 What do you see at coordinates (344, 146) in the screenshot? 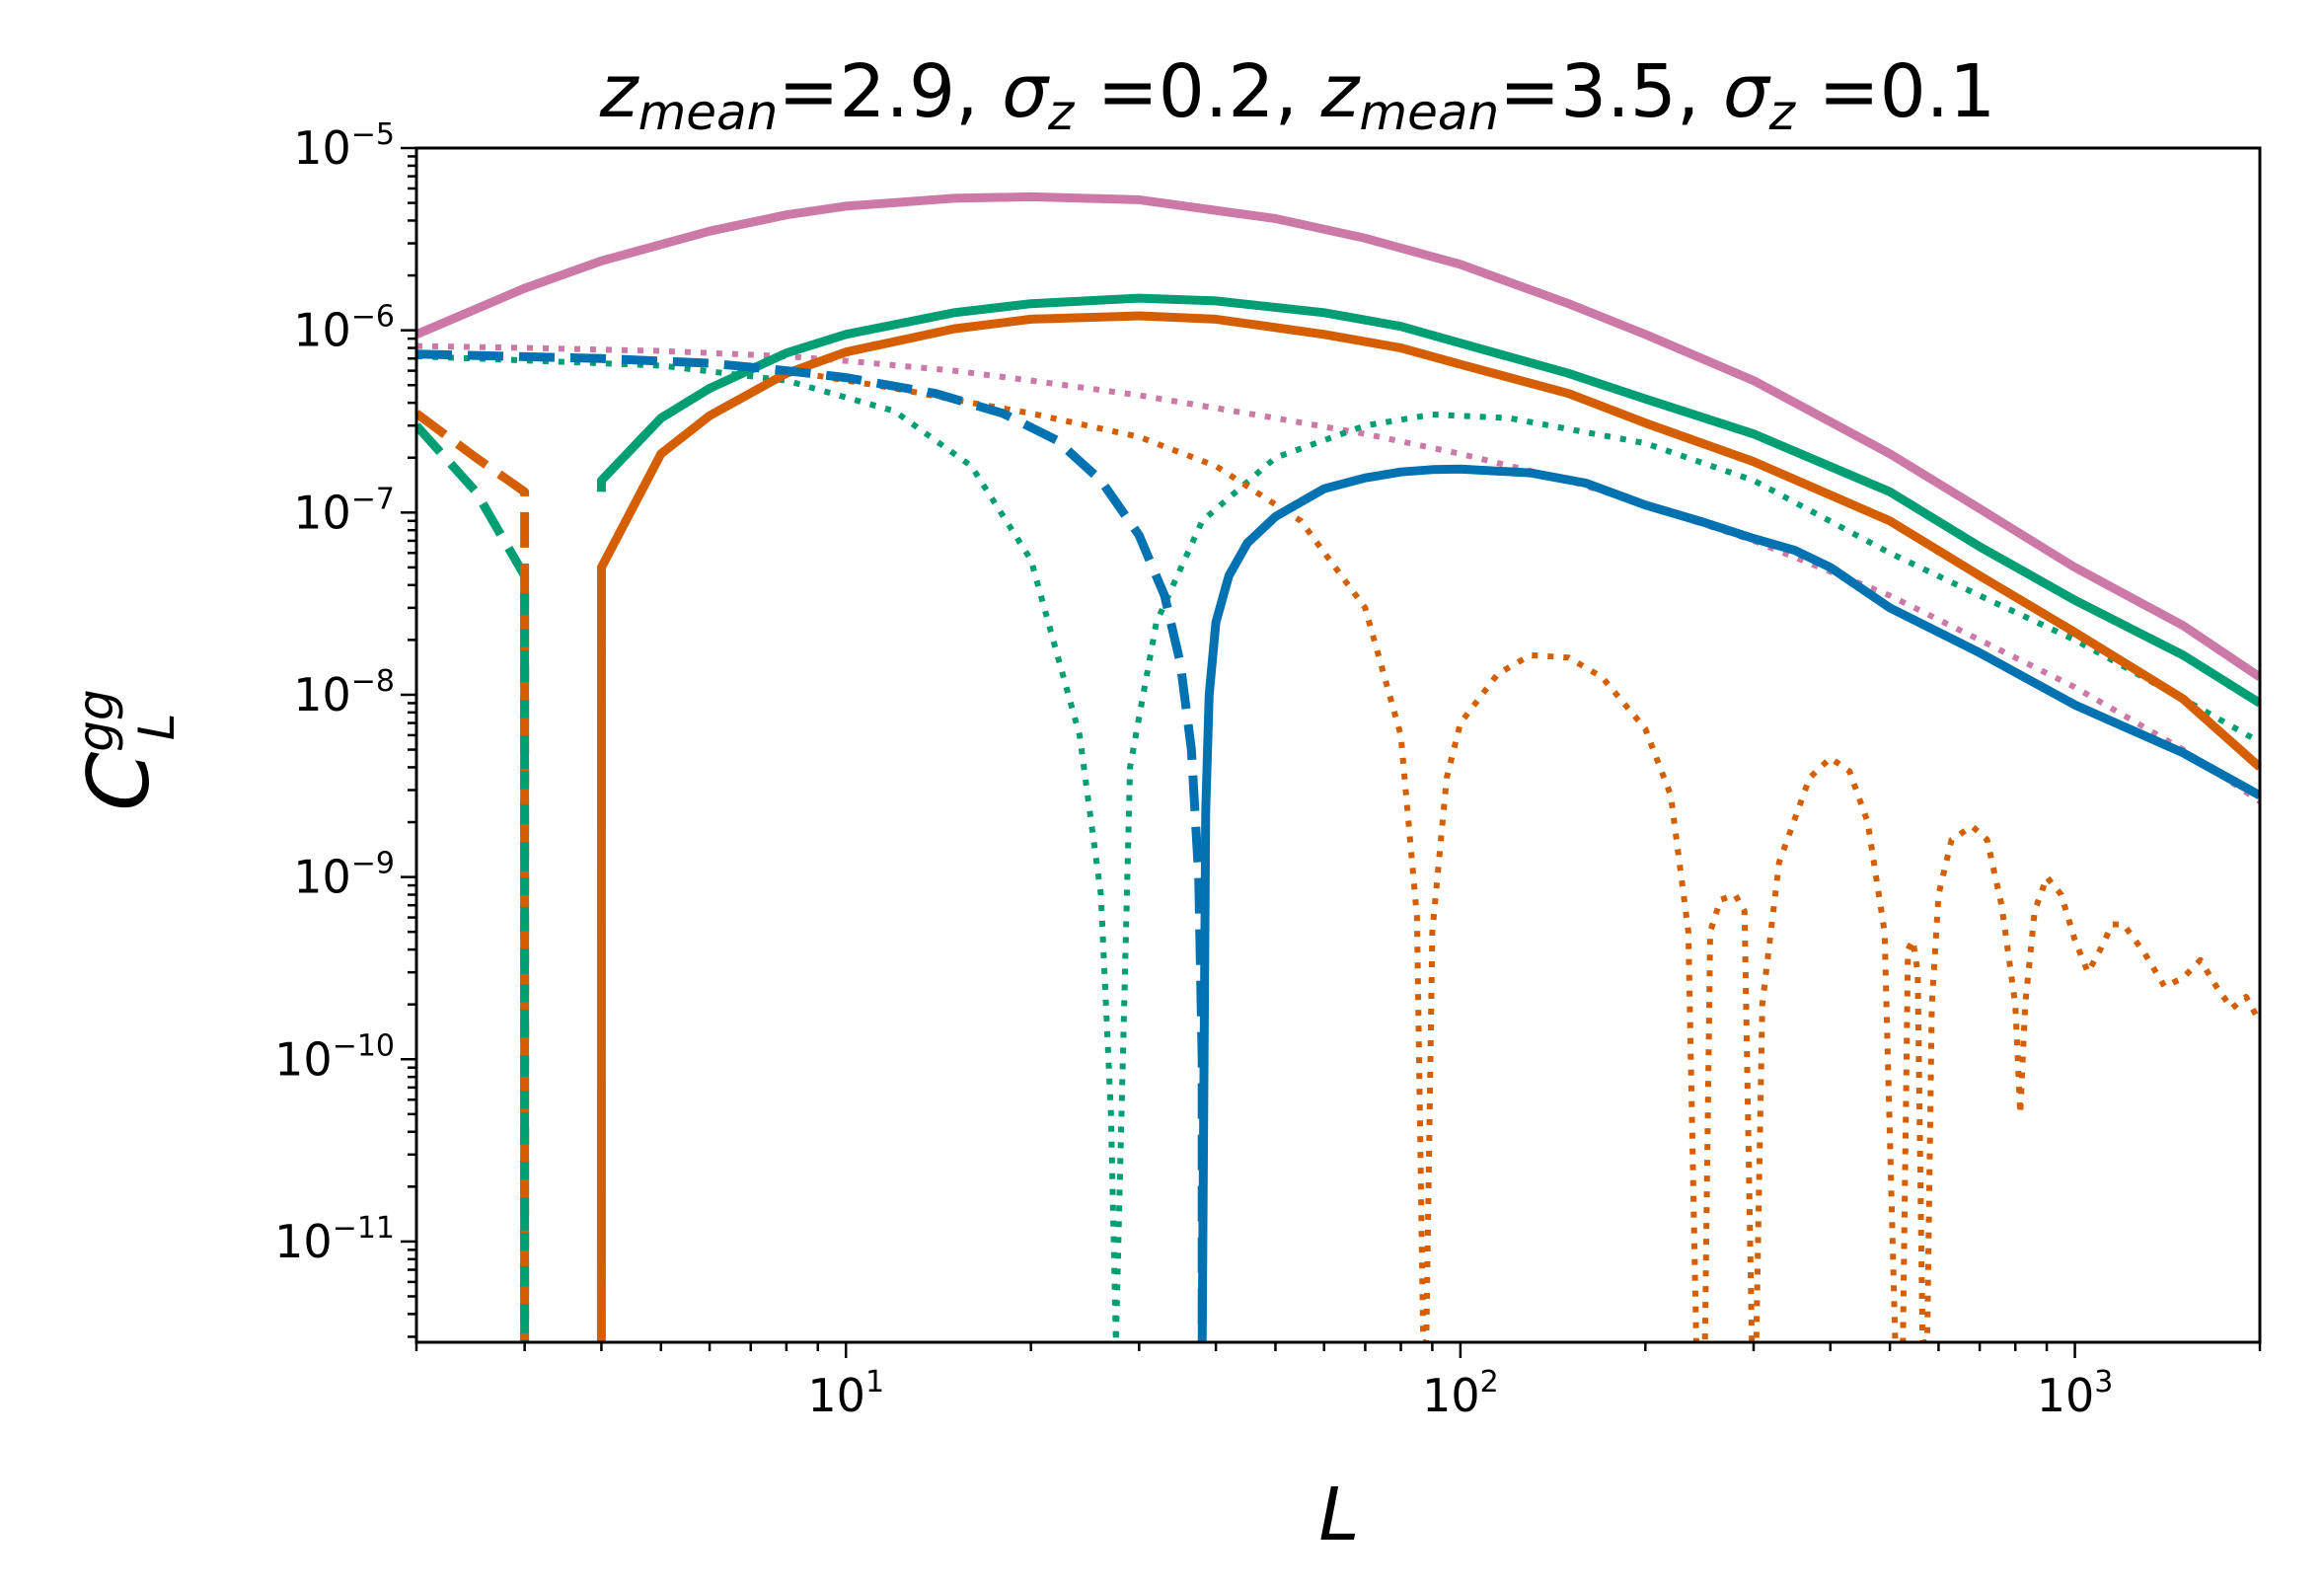
I see `y-tick-label: 10⁻⁵` at bounding box center [344, 146].